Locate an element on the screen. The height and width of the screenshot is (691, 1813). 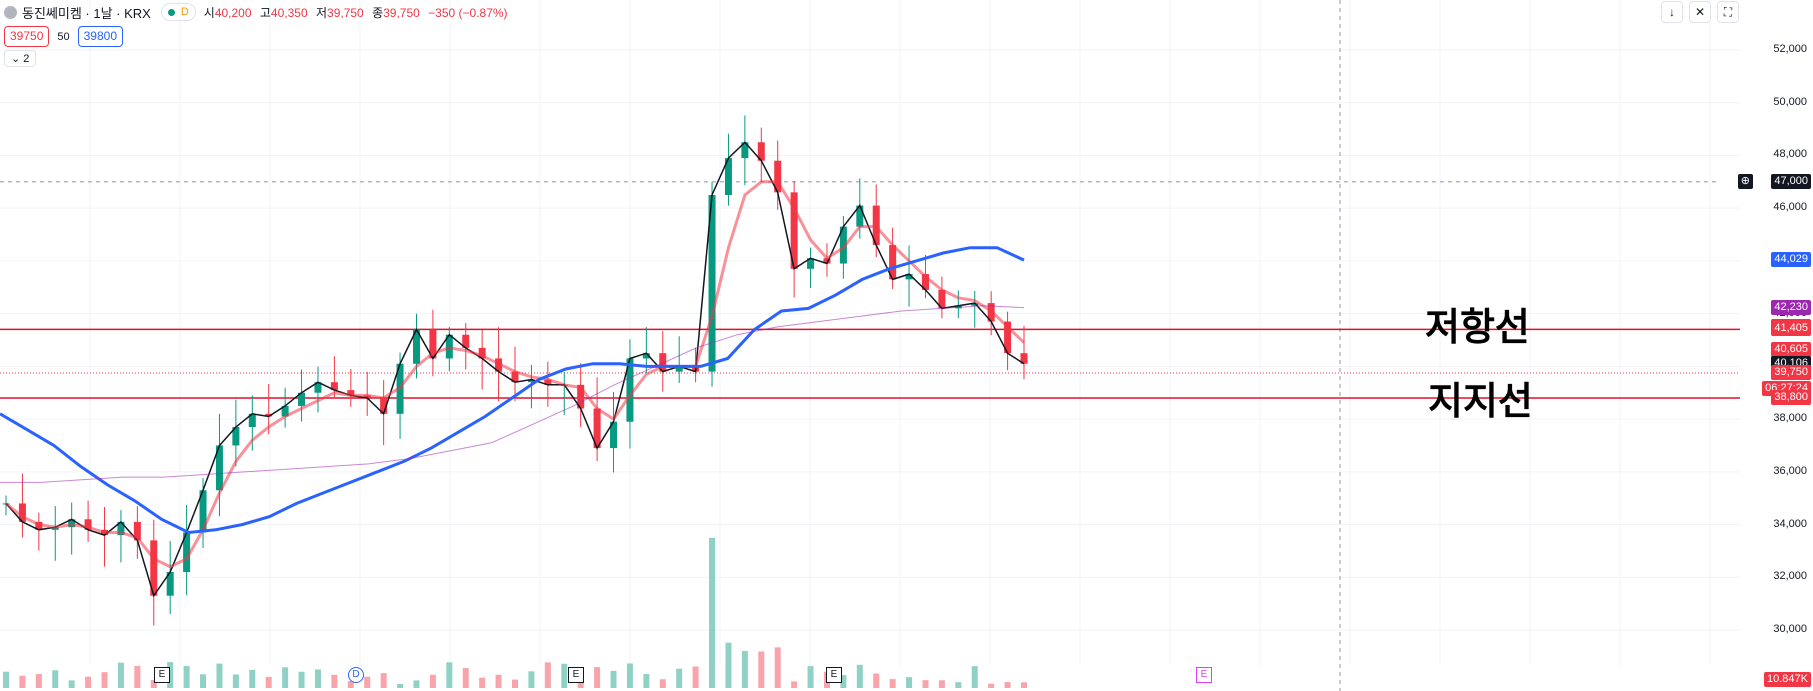
open-value: 40,200 is located at coordinates (233, 12).